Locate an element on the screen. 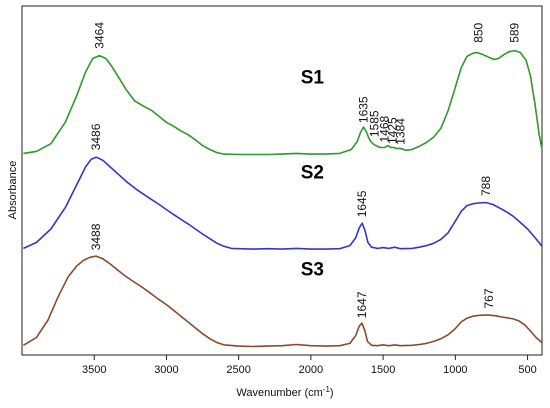 Image resolution: width=550 pixels, height=408 pixels. x-tick-label: 3000 is located at coordinates (166, 370).